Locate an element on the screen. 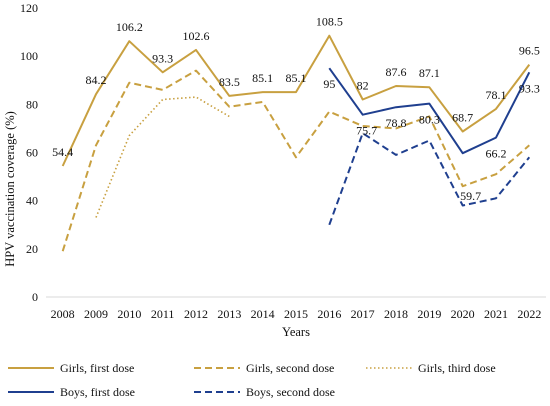 The width and height of the screenshot is (550, 406). y-tick-label: 20 is located at coordinates (32, 249).